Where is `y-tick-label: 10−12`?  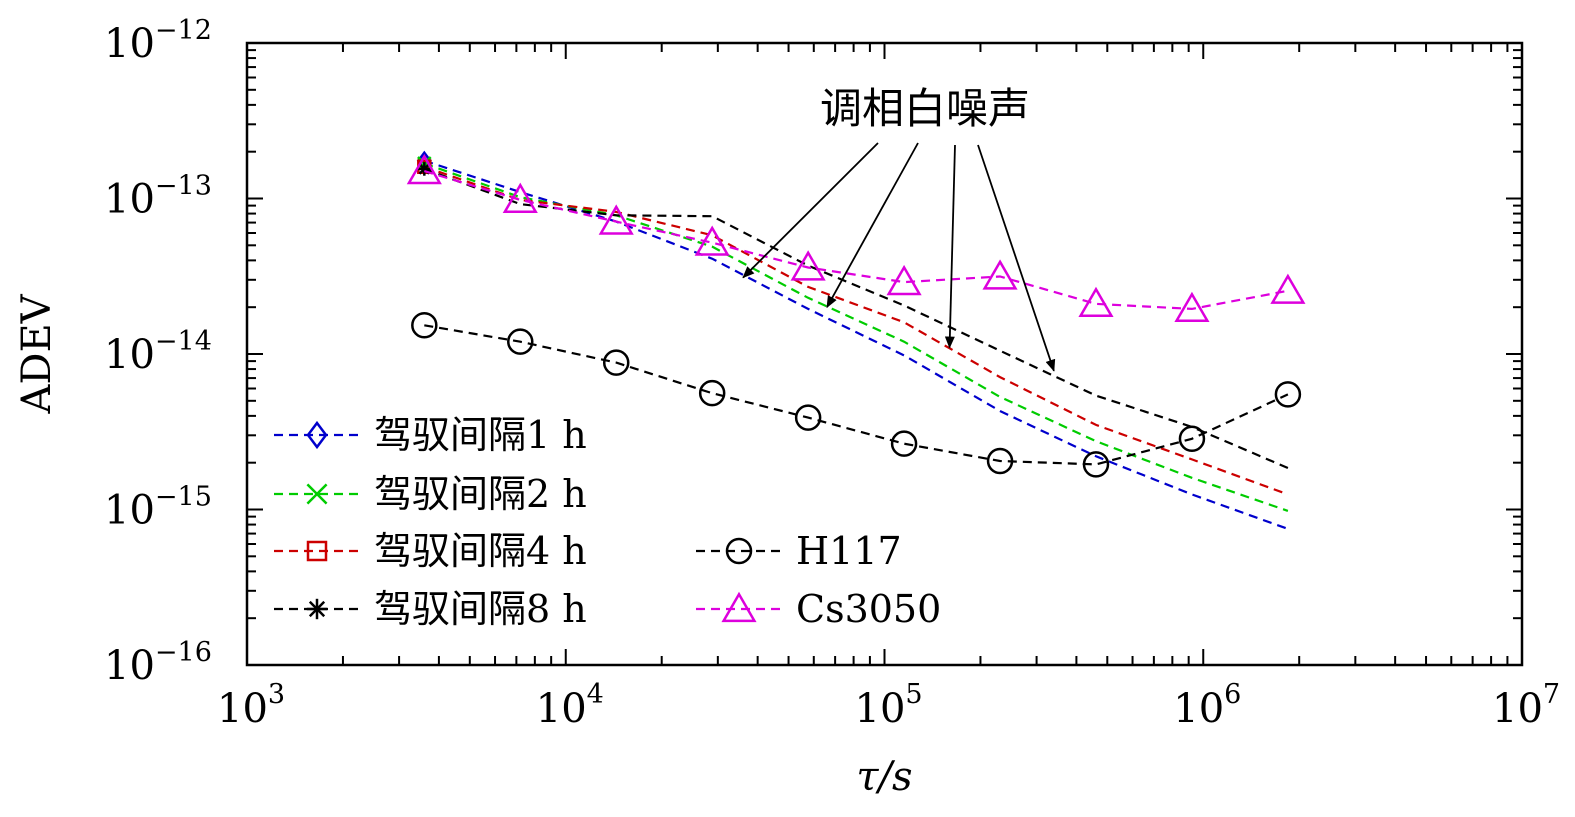
y-tick-label: 10−12 is located at coordinates (158, 41).